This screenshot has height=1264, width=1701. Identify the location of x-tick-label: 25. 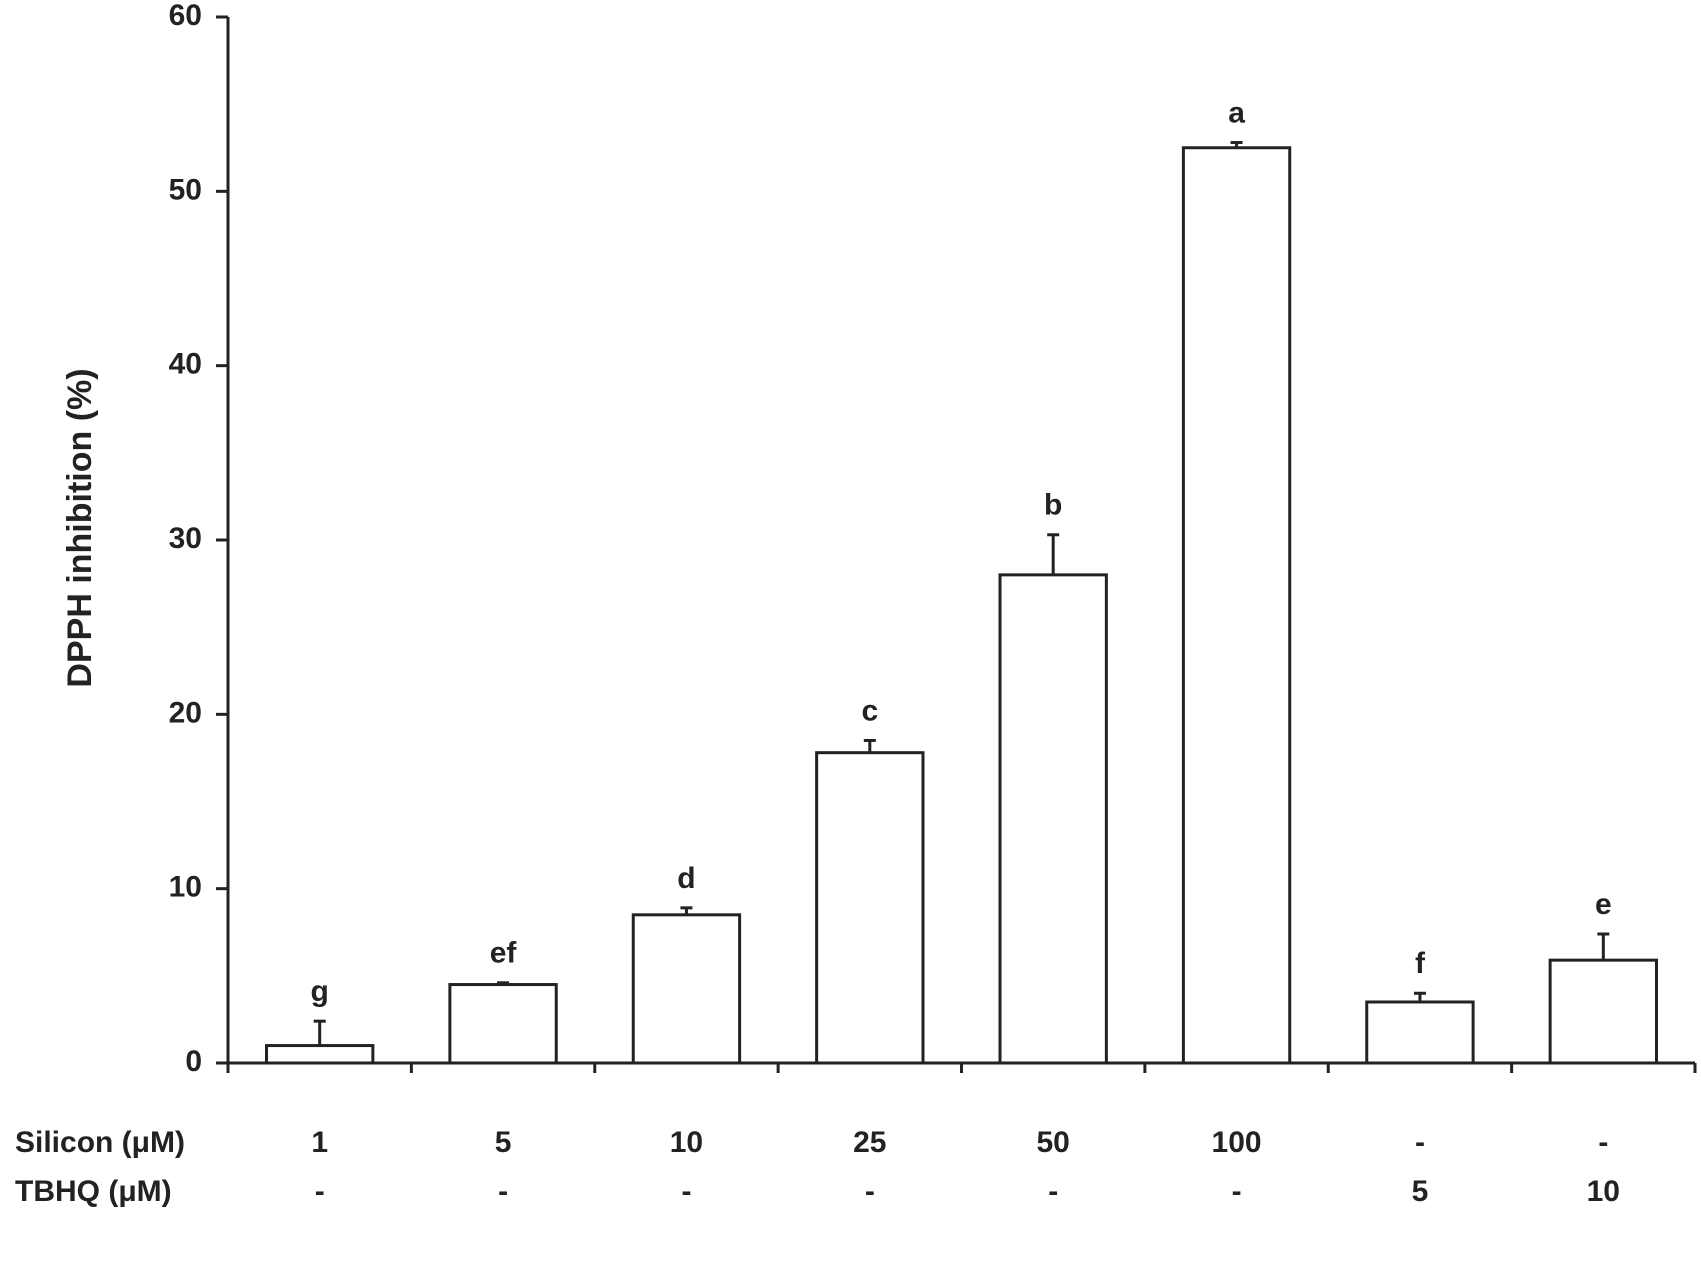
(869, 1142).